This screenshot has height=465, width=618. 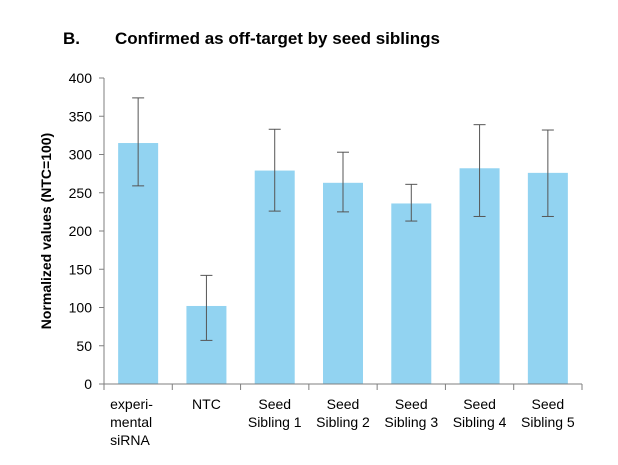 What do you see at coordinates (480, 422) in the screenshot?
I see `x-tick-label: Sibling 4` at bounding box center [480, 422].